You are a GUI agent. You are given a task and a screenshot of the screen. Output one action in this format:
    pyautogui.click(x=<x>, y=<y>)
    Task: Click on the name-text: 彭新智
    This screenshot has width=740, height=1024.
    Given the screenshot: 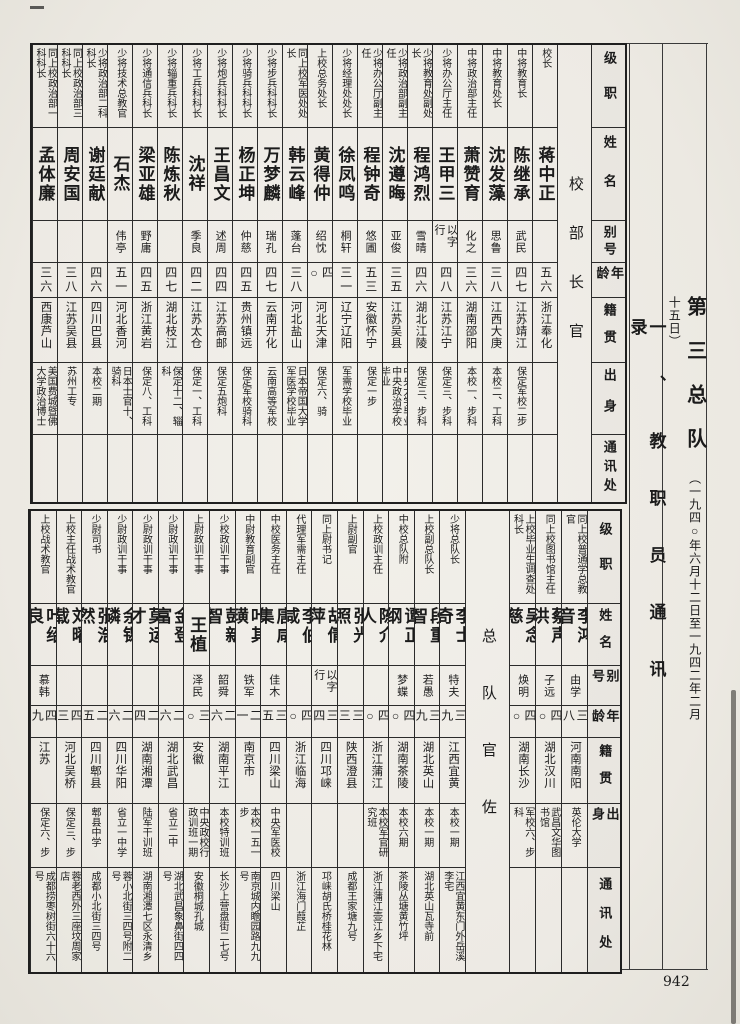 What is the action you would take?
    pyautogui.click(x=222, y=626)
    